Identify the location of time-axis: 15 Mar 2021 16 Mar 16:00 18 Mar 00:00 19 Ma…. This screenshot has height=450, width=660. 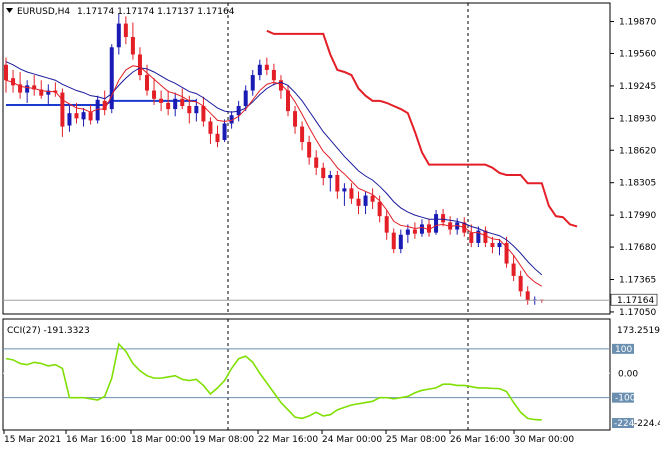
(288, 437).